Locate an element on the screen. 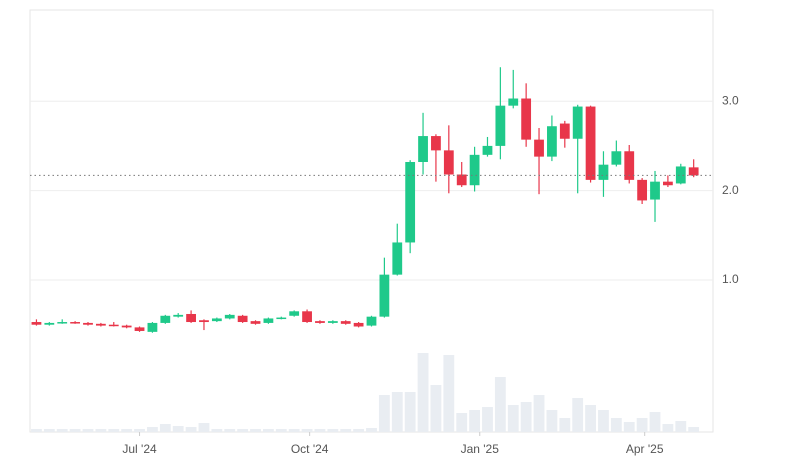 This screenshot has width=800, height=462. y-tick-label: 1.0 is located at coordinates (730, 279).